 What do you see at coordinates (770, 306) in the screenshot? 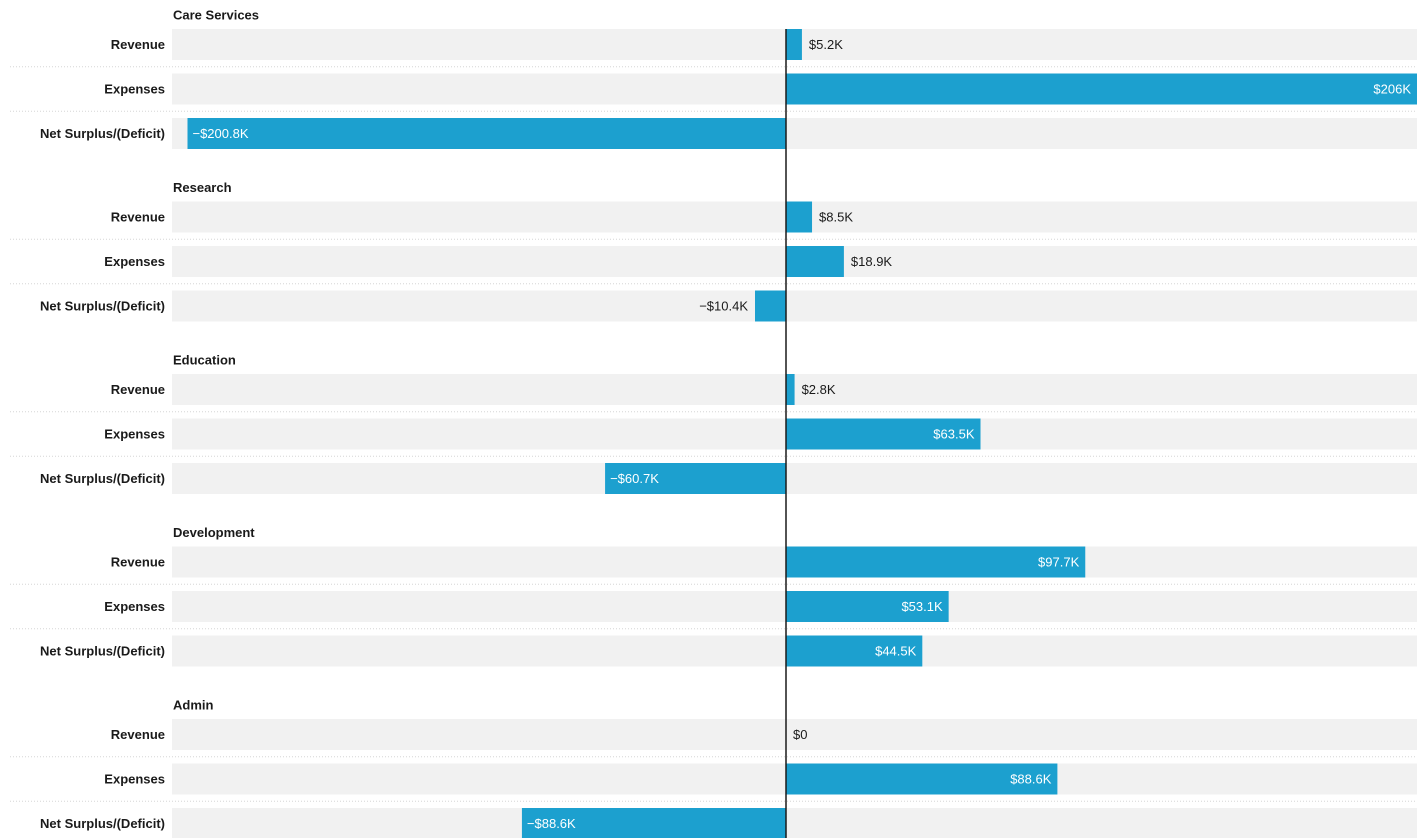
I see `bar-research-net-surplus-deficit` at bounding box center [770, 306].